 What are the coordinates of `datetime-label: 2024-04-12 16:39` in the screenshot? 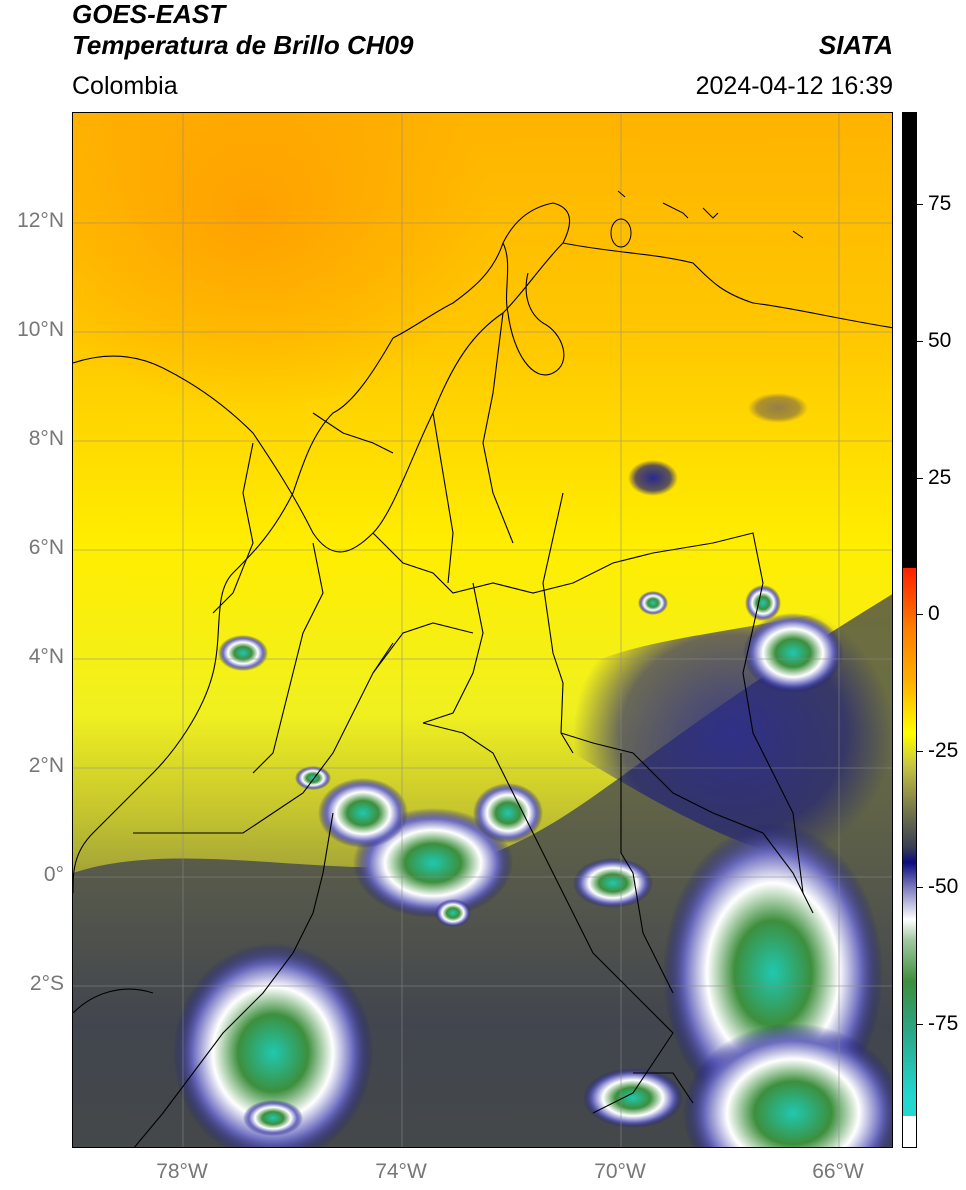 It's located at (794, 86).